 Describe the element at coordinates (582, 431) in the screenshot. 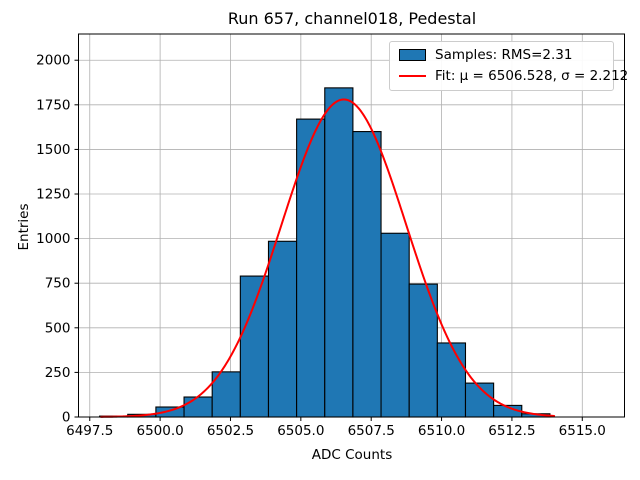

I see `x-tick-label: 6515.0` at that location.